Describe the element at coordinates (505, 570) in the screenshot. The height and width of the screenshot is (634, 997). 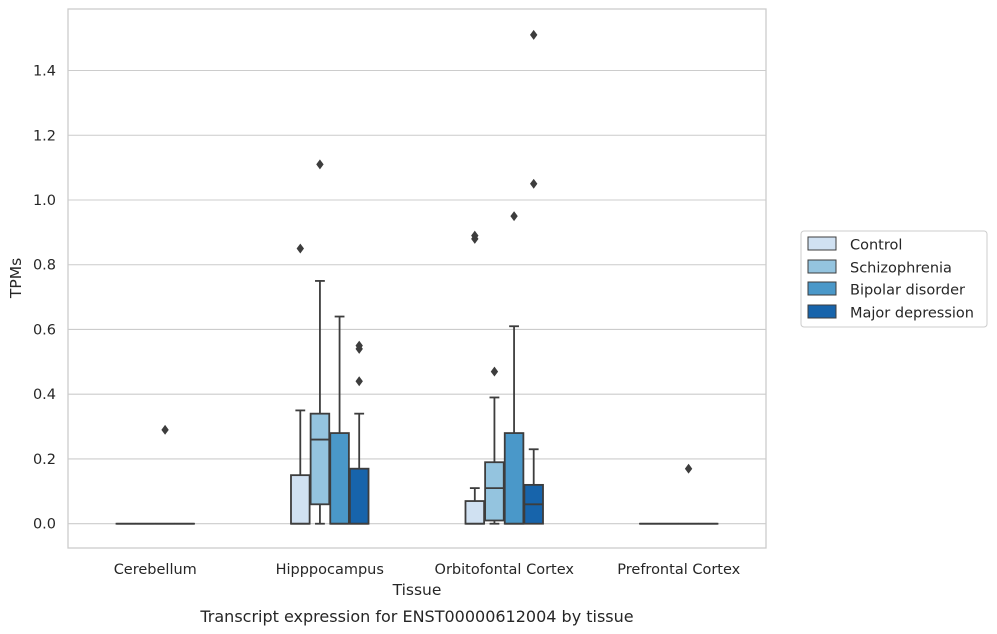
I see `x-tick-label: Orbitofontal Cortex` at that location.